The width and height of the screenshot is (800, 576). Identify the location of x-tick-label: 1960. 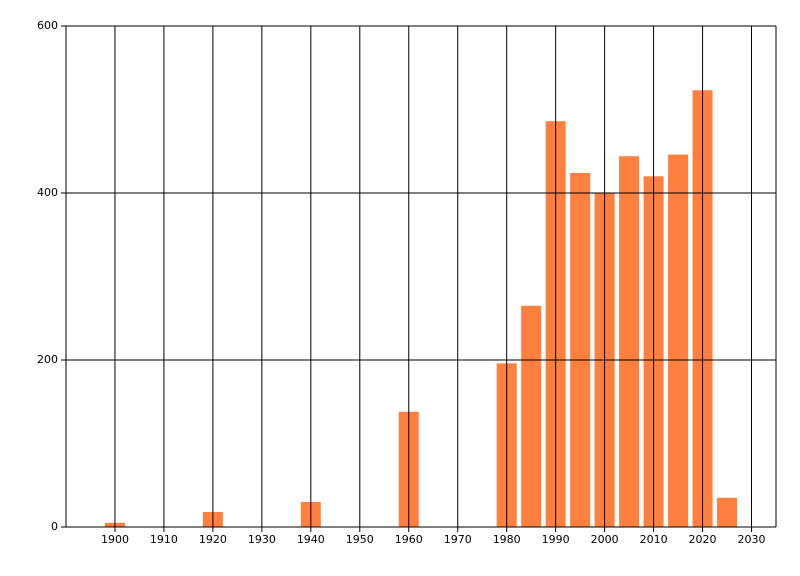
(409, 539).